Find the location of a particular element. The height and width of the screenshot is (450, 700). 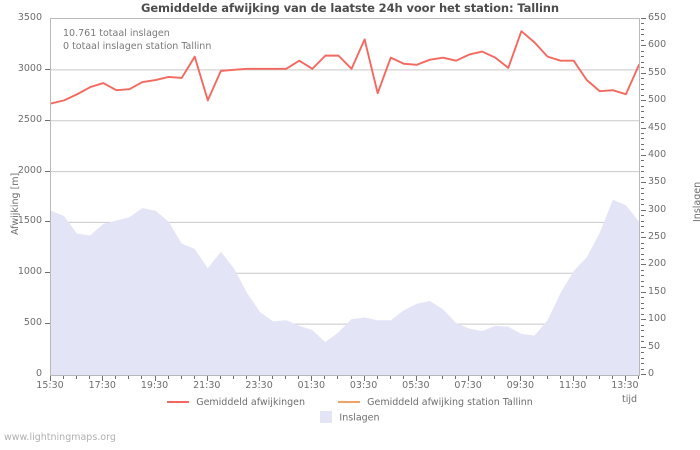

legend-item-inslagen: Inslagen is located at coordinates (350, 417).